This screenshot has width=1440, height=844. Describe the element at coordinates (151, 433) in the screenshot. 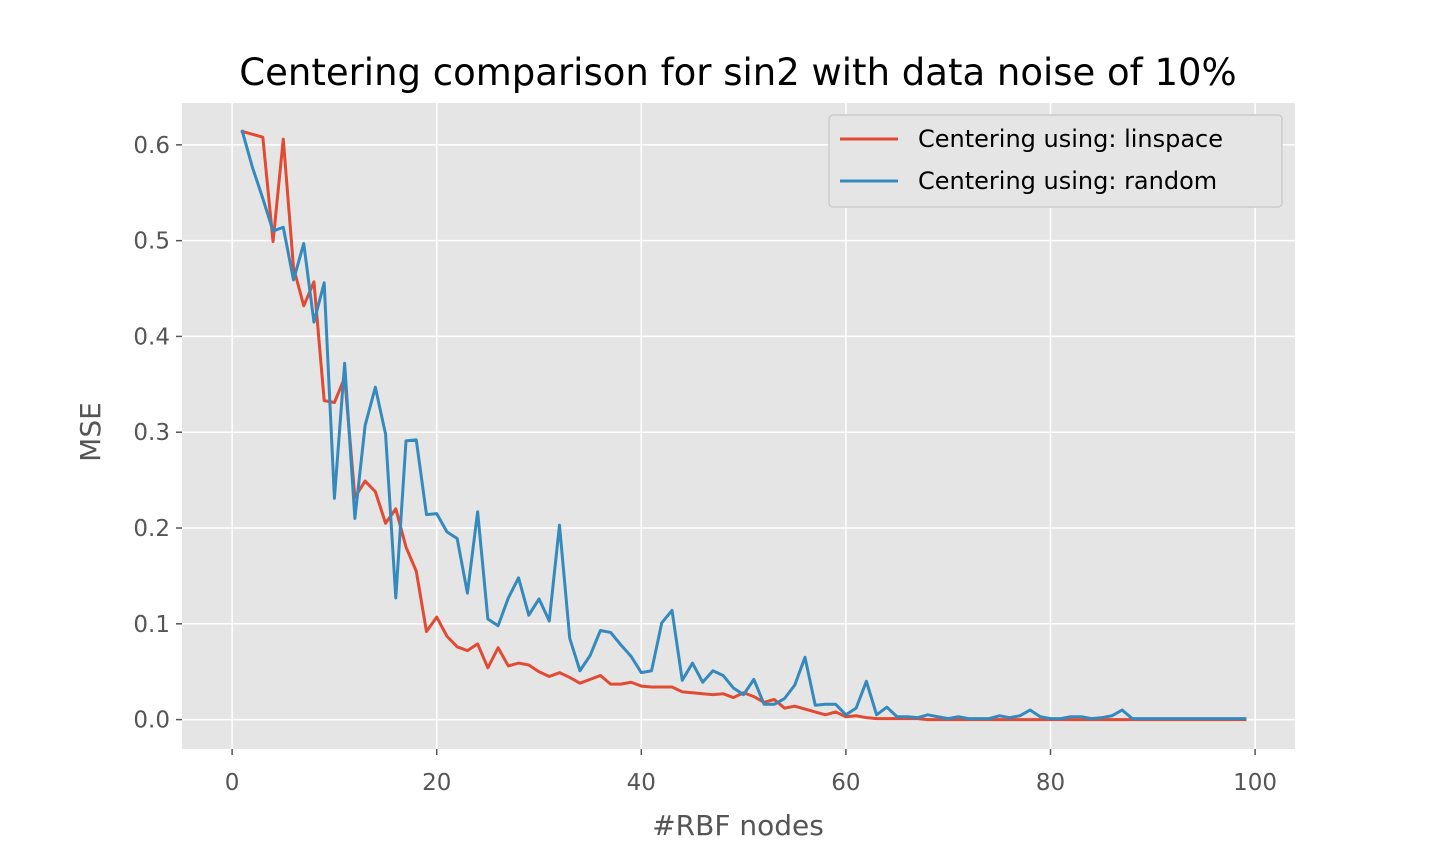

I see `y-tick-label: 0.3` at that location.